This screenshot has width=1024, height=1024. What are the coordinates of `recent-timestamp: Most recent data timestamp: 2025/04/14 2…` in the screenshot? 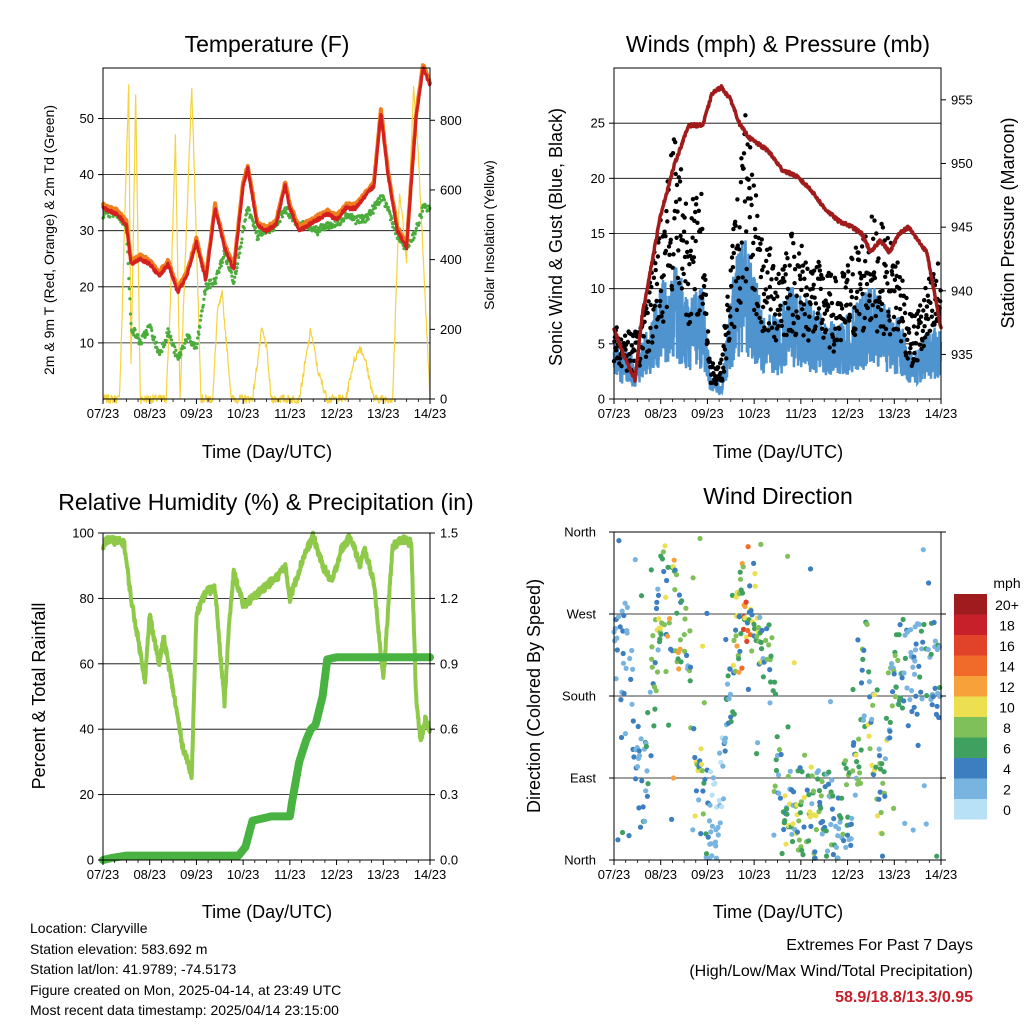 It's located at (184, 1010).